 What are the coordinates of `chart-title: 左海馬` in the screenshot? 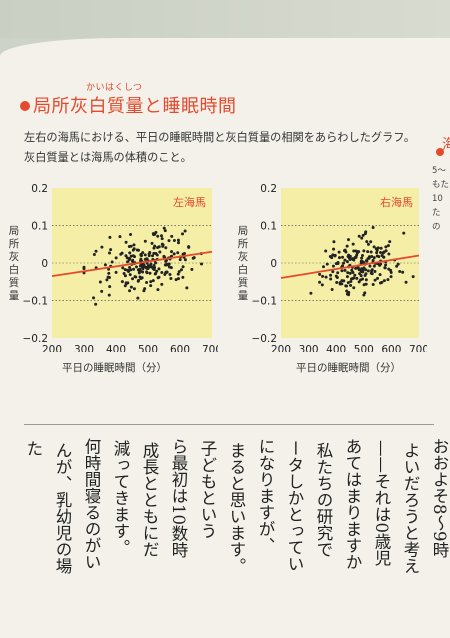 It's located at (189, 202).